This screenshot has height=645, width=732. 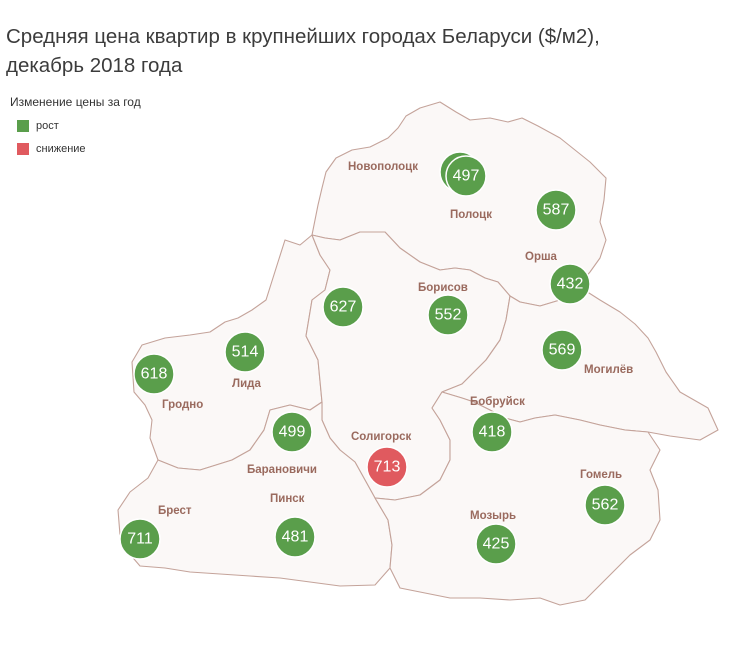 I want to click on label-brest: Брест, so click(x=175, y=511).